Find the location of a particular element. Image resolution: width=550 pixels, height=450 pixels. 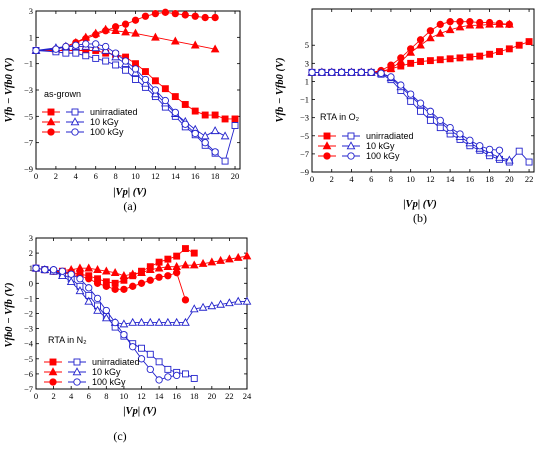

x-tick-label: 12 is located at coordinates (155, 176).